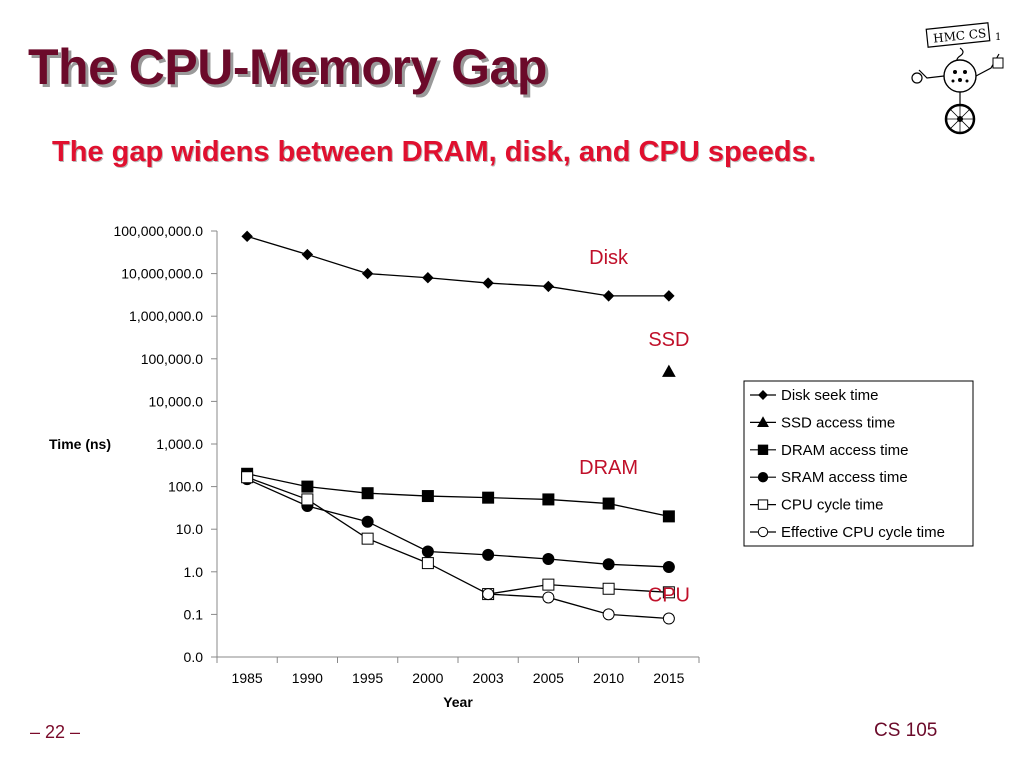 The image size is (1024, 768). Describe the element at coordinates (608, 678) in the screenshot. I see `x-tick-label: 2010` at that location.